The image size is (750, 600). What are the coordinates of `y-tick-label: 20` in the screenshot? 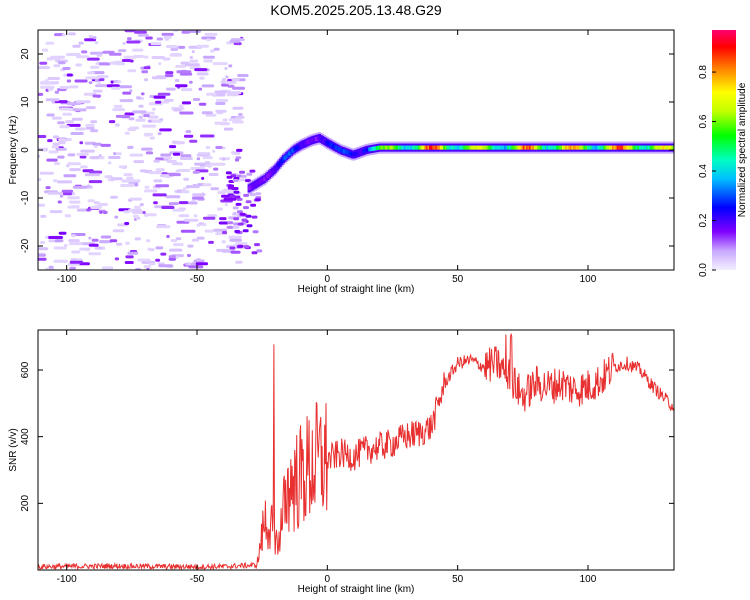 It's located at (25, 54).